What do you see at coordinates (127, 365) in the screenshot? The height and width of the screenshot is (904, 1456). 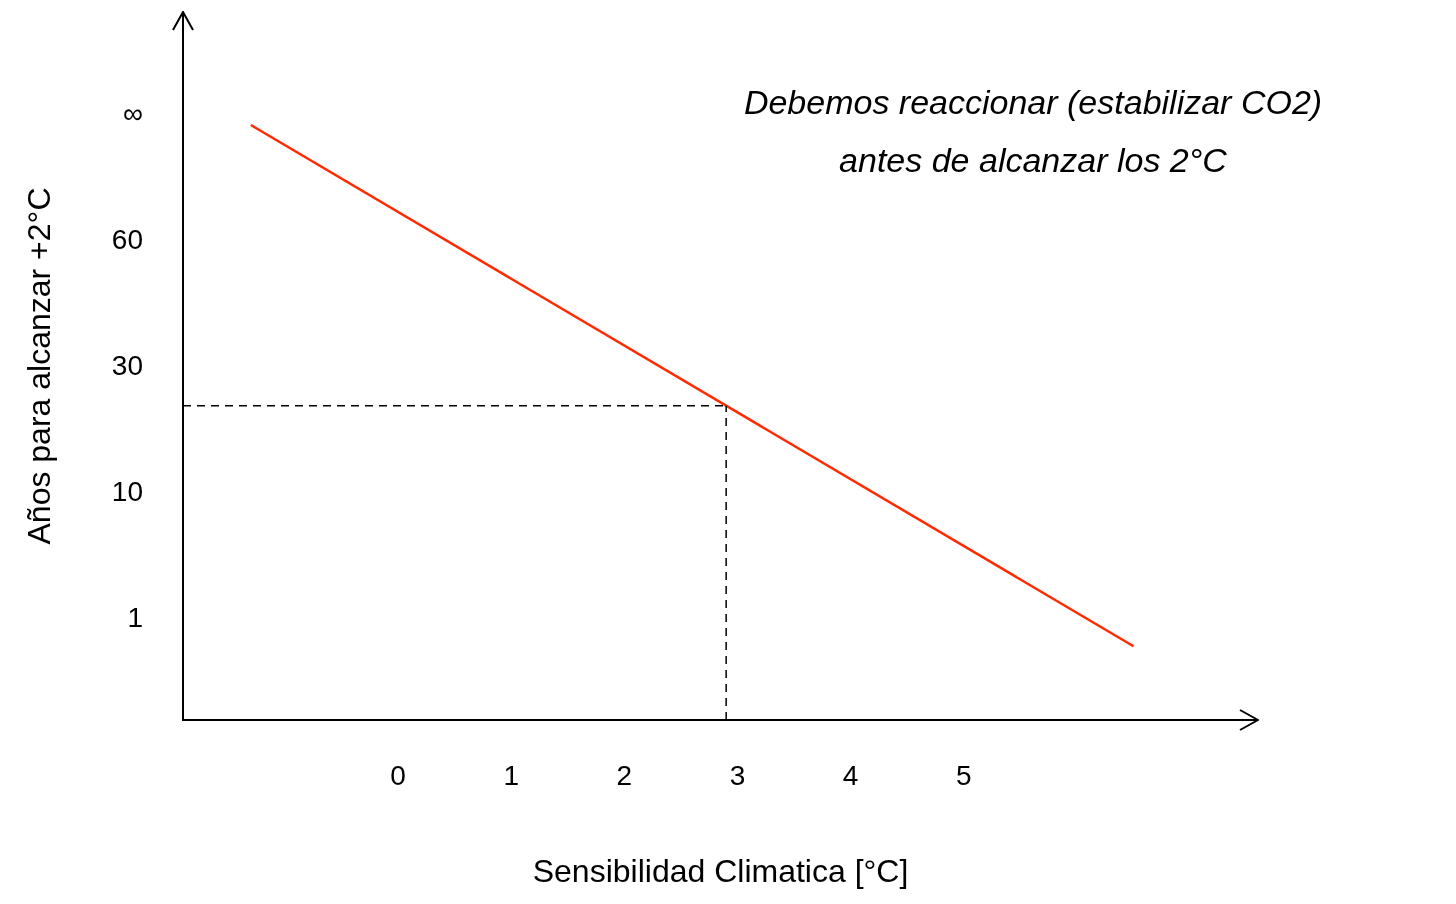 I see `text: 30` at bounding box center [127, 365].